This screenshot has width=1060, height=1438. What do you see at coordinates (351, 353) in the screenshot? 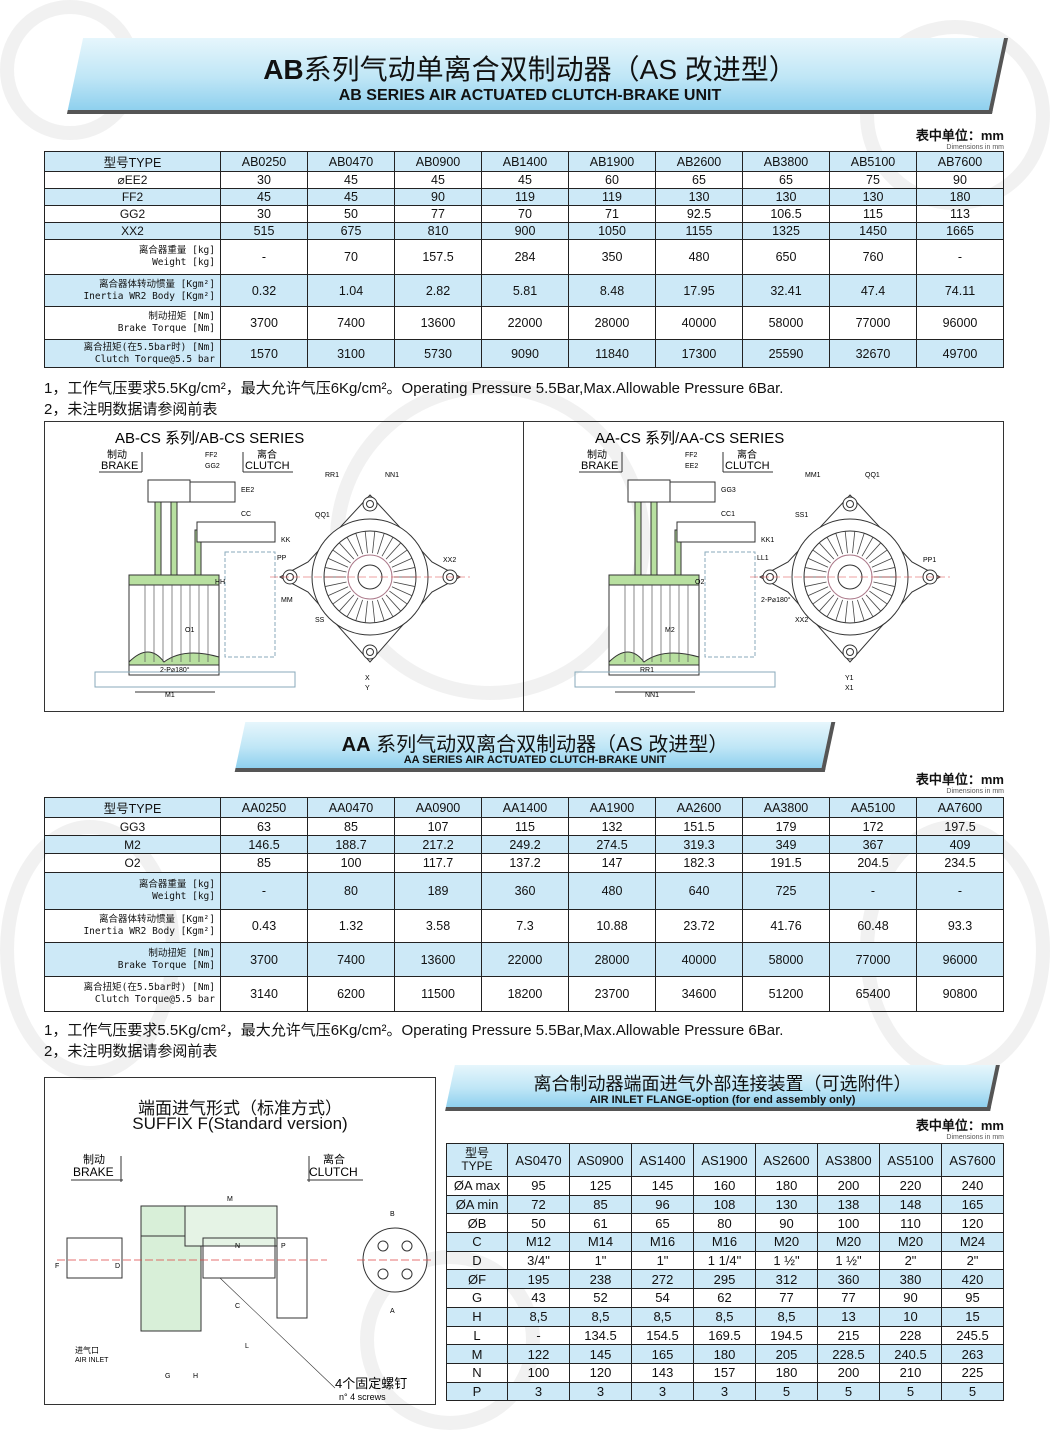
I see `table-cell: 3100` at bounding box center [351, 353].